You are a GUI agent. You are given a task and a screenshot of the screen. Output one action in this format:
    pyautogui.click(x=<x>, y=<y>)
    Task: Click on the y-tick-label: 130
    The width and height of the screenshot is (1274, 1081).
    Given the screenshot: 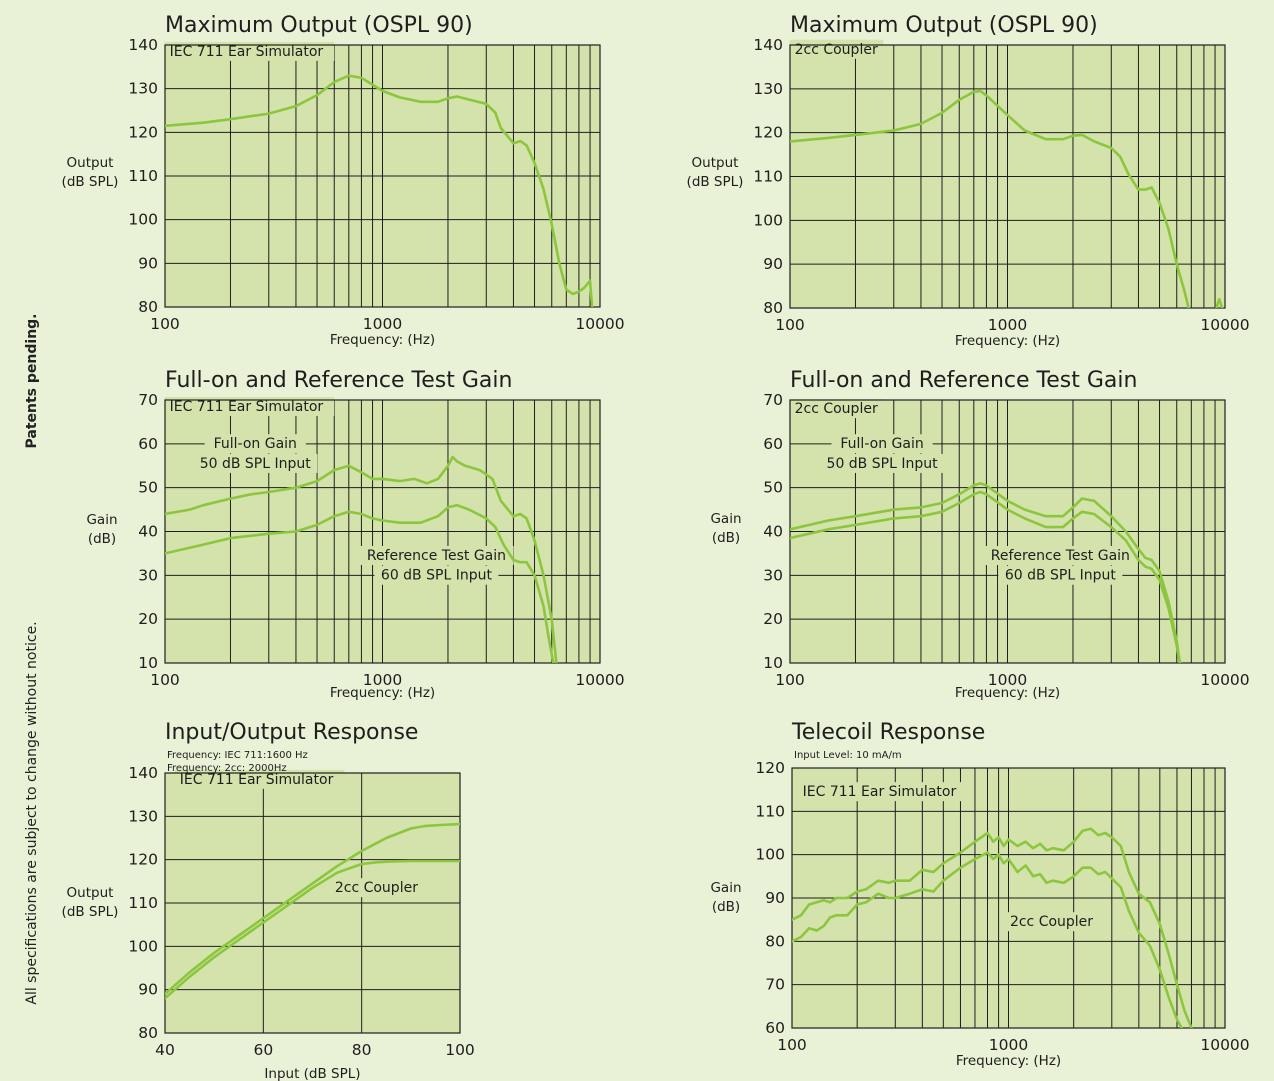 What is the action you would take?
    pyautogui.click(x=143, y=89)
    